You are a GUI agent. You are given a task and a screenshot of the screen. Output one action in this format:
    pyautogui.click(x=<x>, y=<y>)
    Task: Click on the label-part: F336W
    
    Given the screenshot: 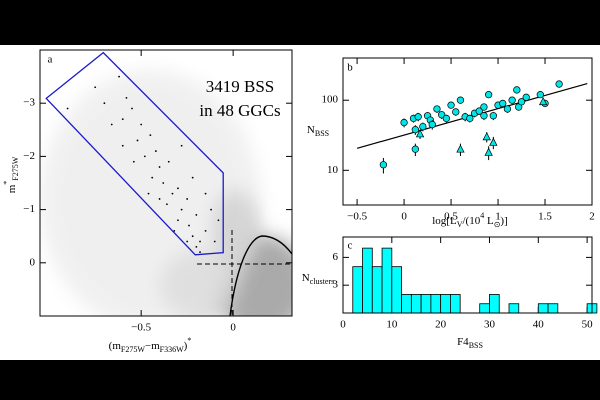 What is the action you would take?
    pyautogui.click(x=172, y=349)
    